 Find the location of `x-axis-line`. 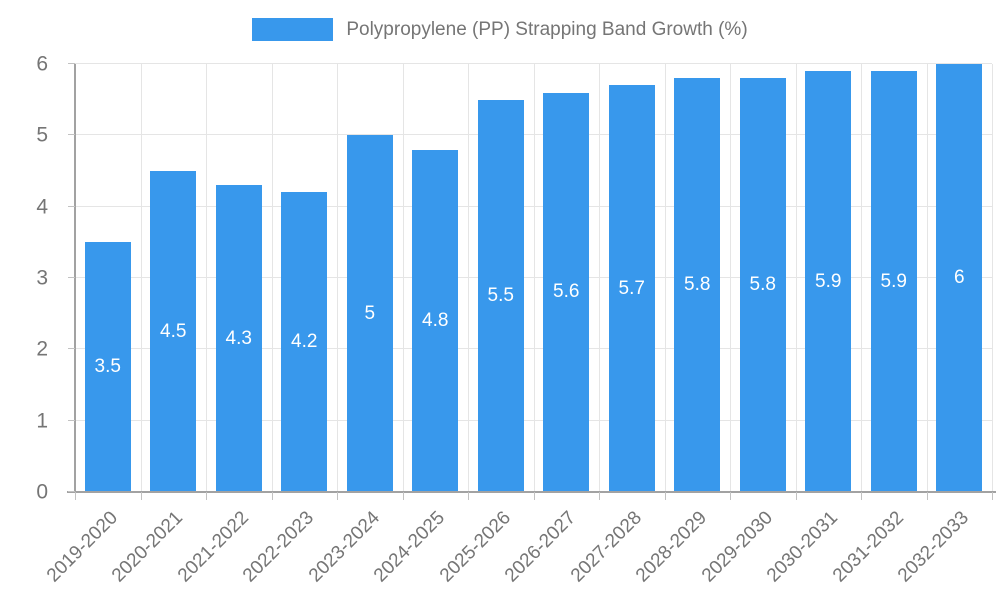

x-axis-line is located at coordinates (531, 492).